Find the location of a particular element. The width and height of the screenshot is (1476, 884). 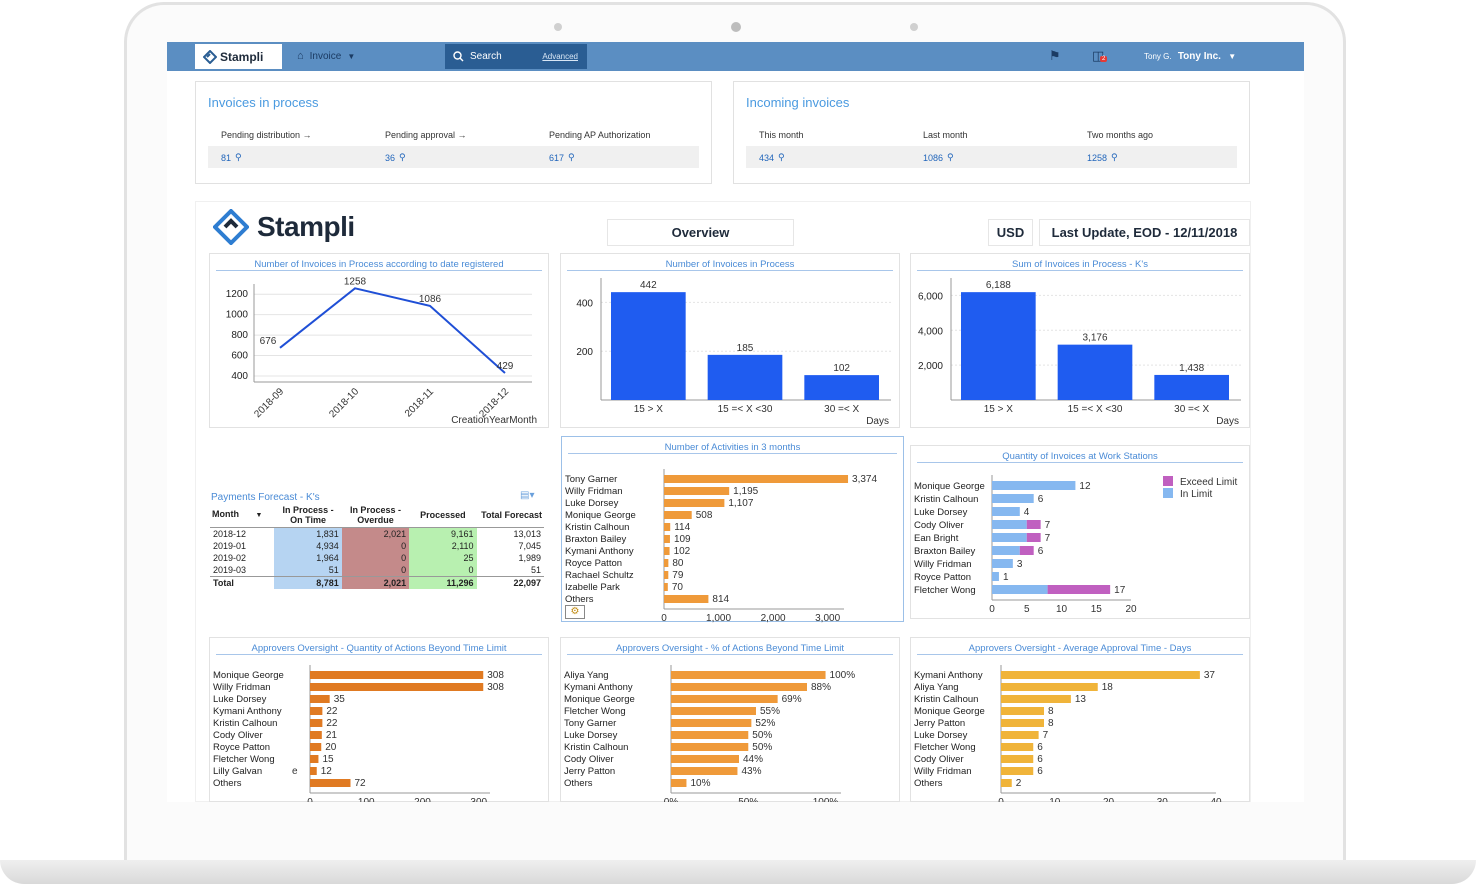

category-label: Kymani Anthony is located at coordinates (599, 551).